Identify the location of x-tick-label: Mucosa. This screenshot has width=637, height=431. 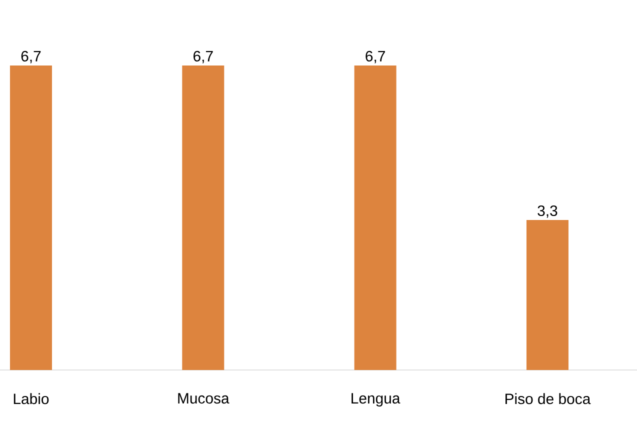
(204, 398).